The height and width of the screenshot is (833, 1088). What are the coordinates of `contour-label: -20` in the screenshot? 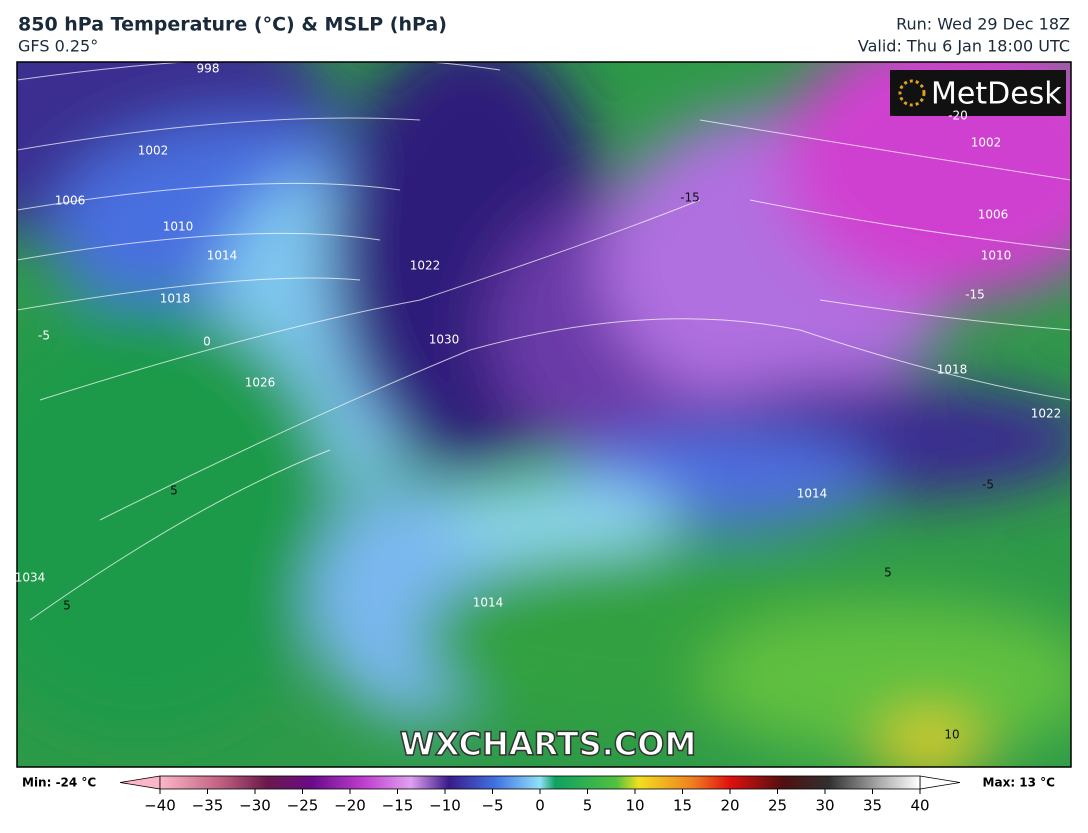 It's located at (958, 116).